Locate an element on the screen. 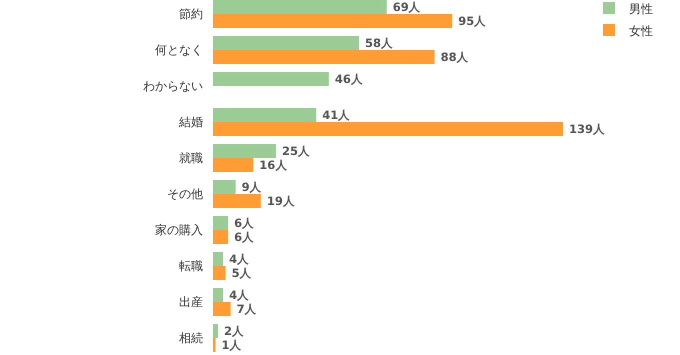  y-tick-label: 家の購入 is located at coordinates (179, 230).